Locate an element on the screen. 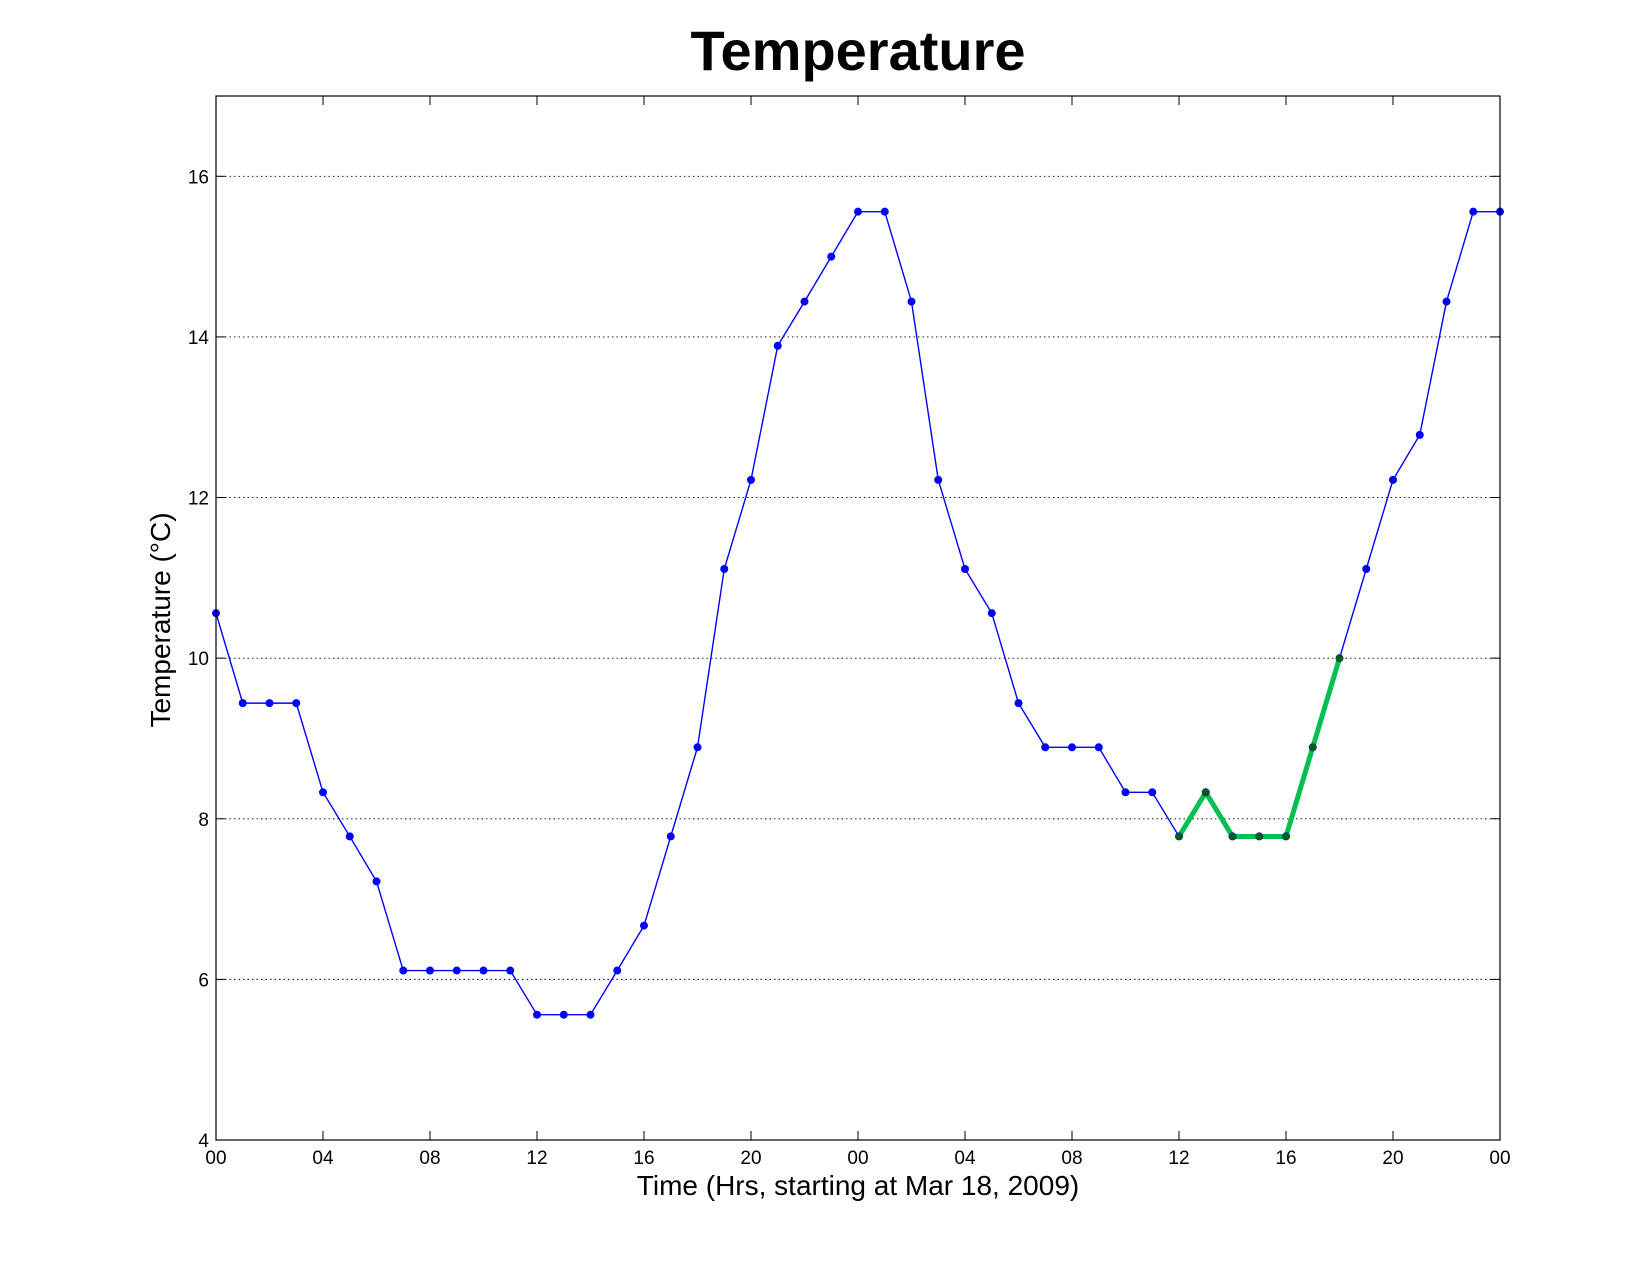 This screenshot has width=1650, height=1275. y-axis-label: Temperature (°C) is located at coordinates (160, 619).